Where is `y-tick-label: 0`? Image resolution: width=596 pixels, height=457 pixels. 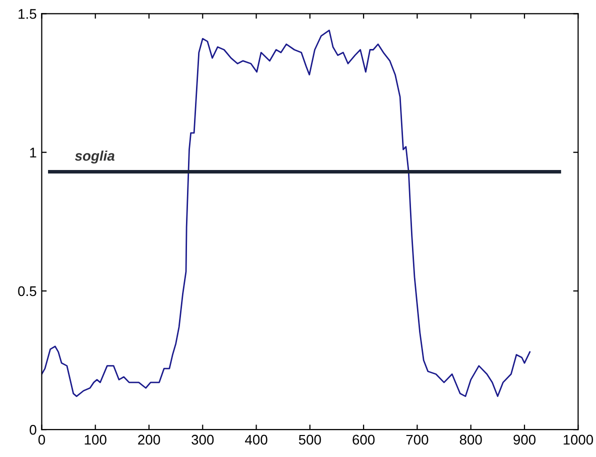 y-tick-label: 0 is located at coordinates (33, 429).